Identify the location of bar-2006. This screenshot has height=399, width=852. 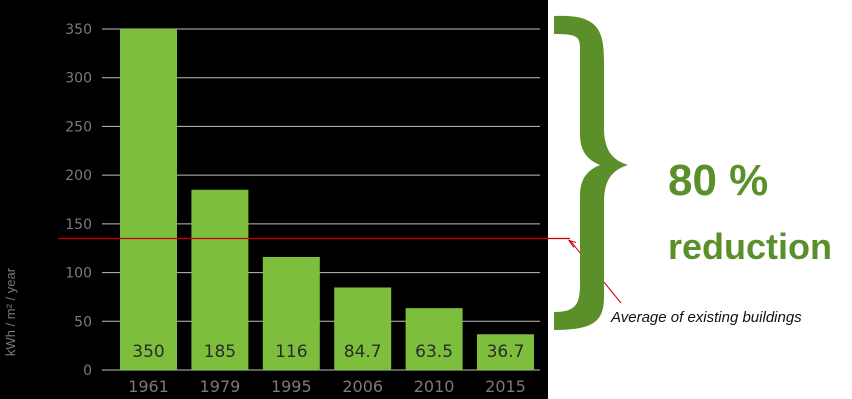
(363, 328).